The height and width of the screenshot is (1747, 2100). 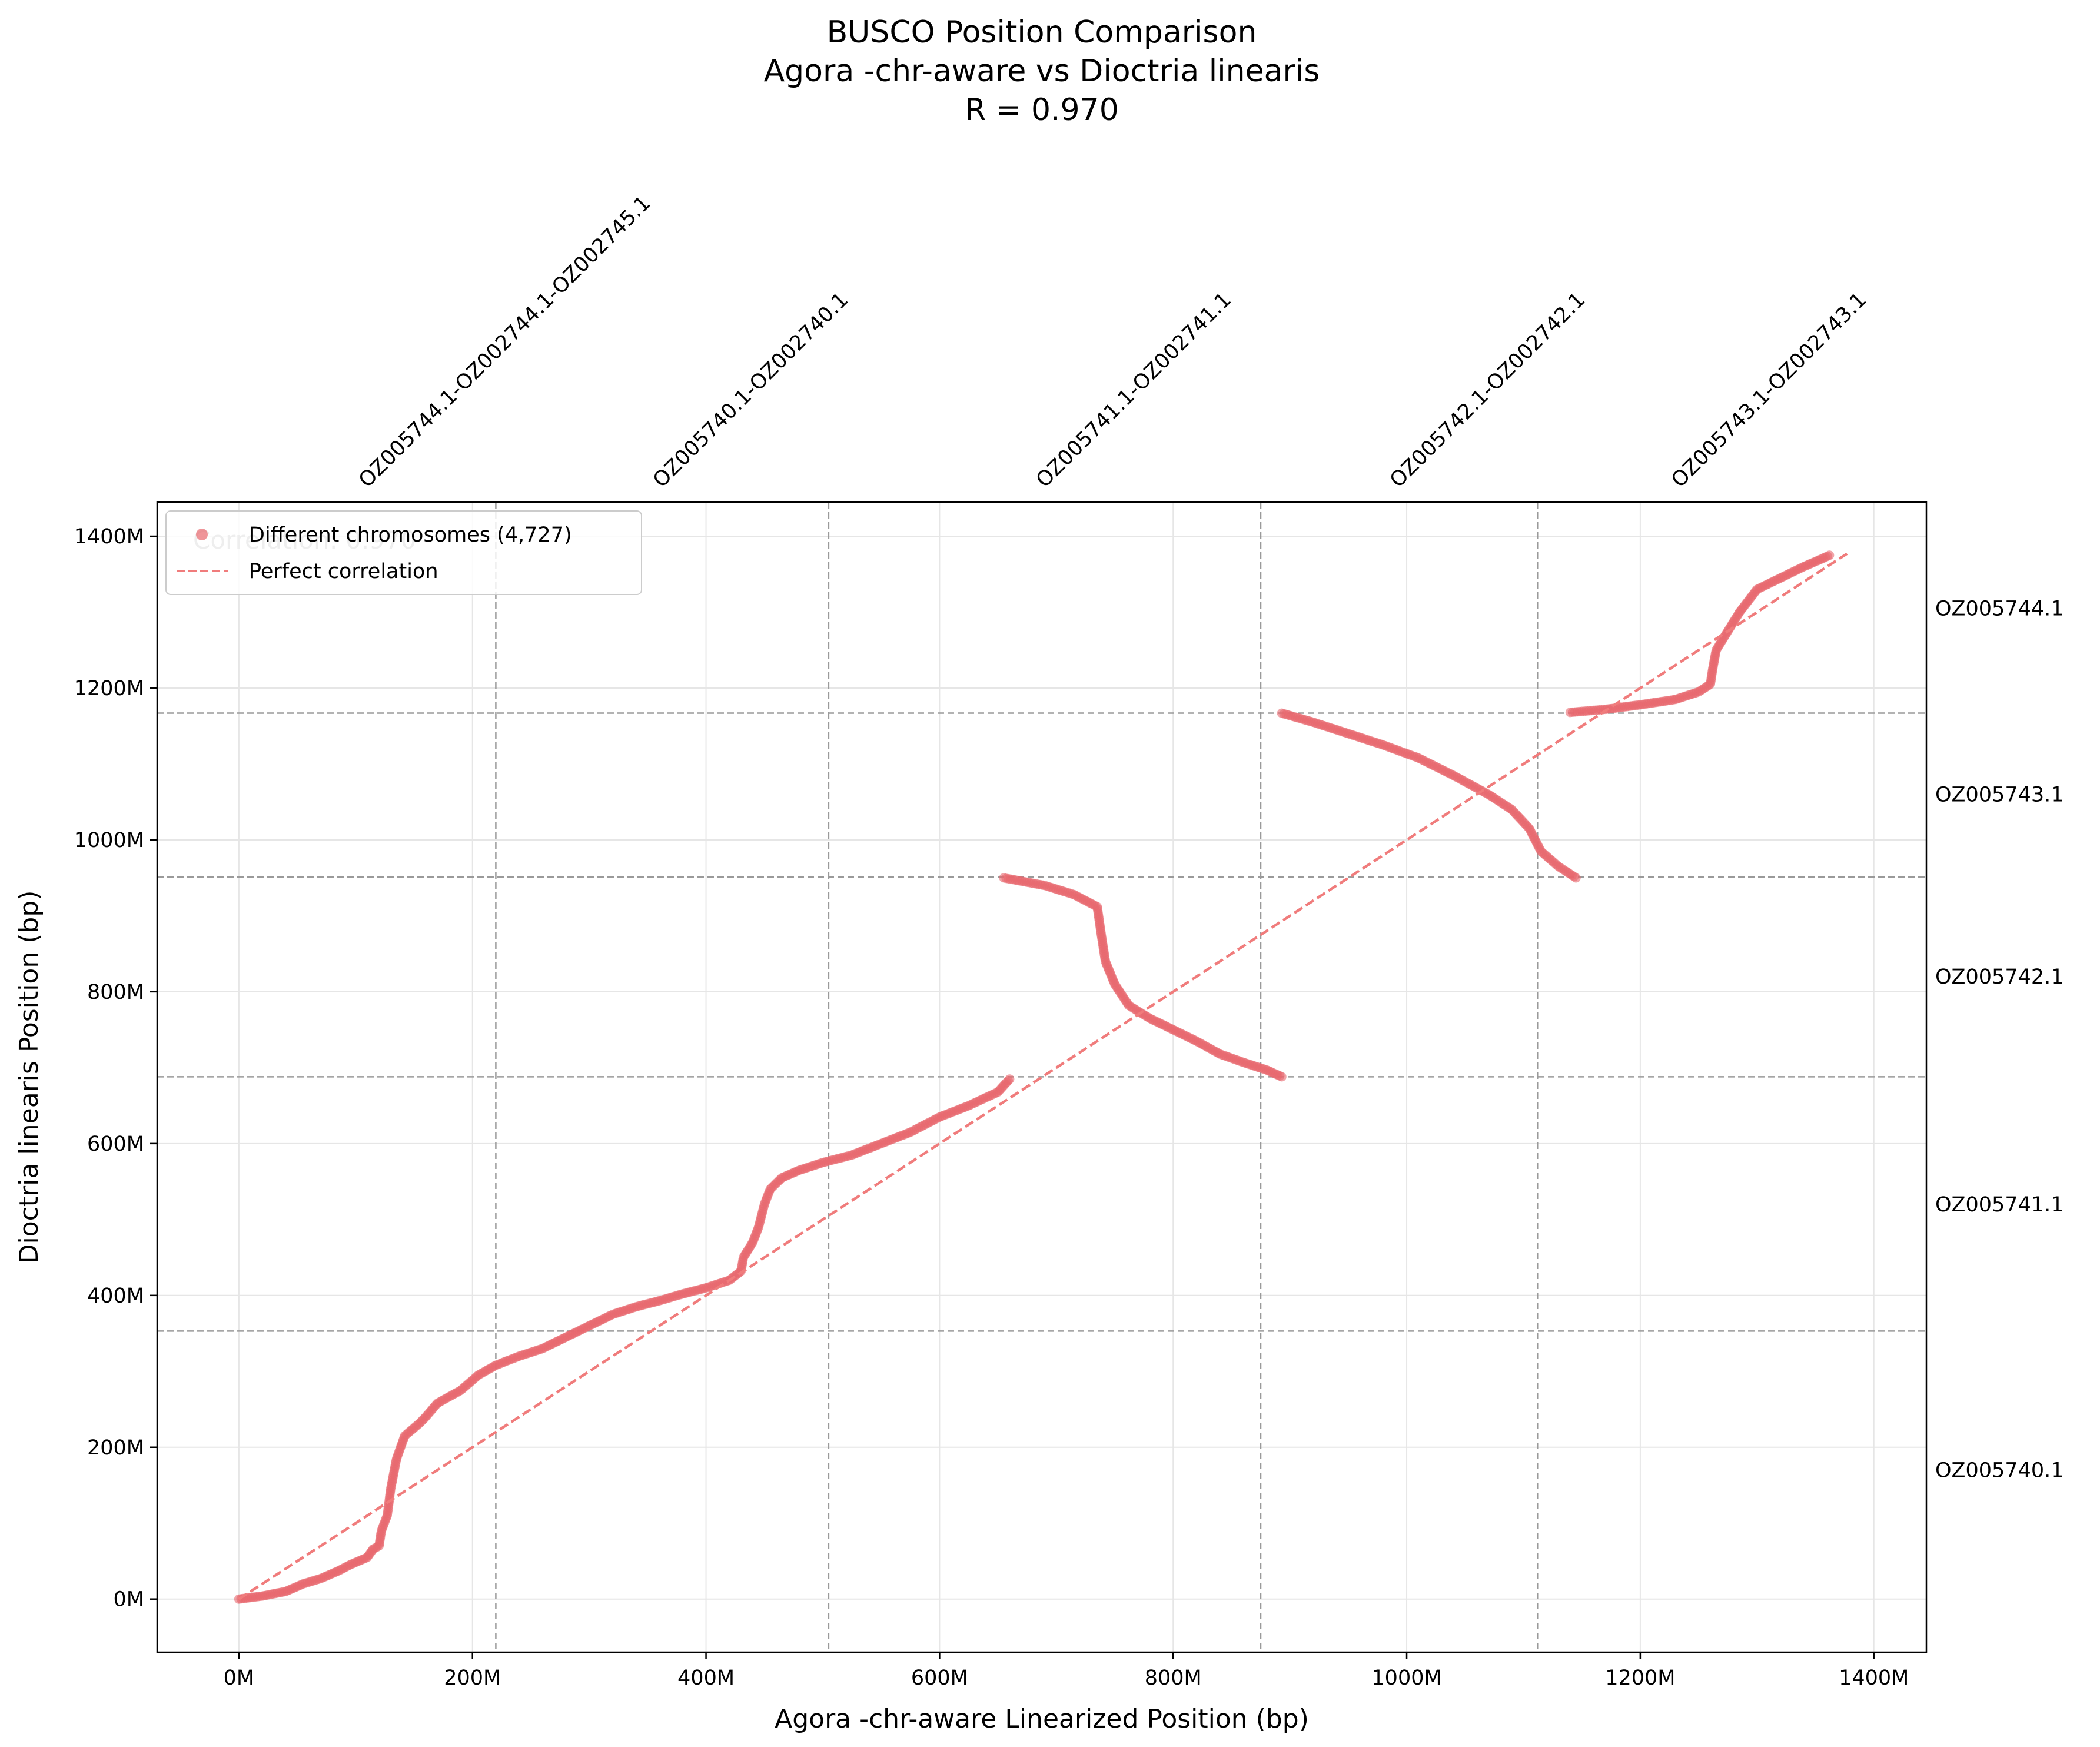 I want to click on x-tick-label: 1400M, so click(x=1874, y=1678).